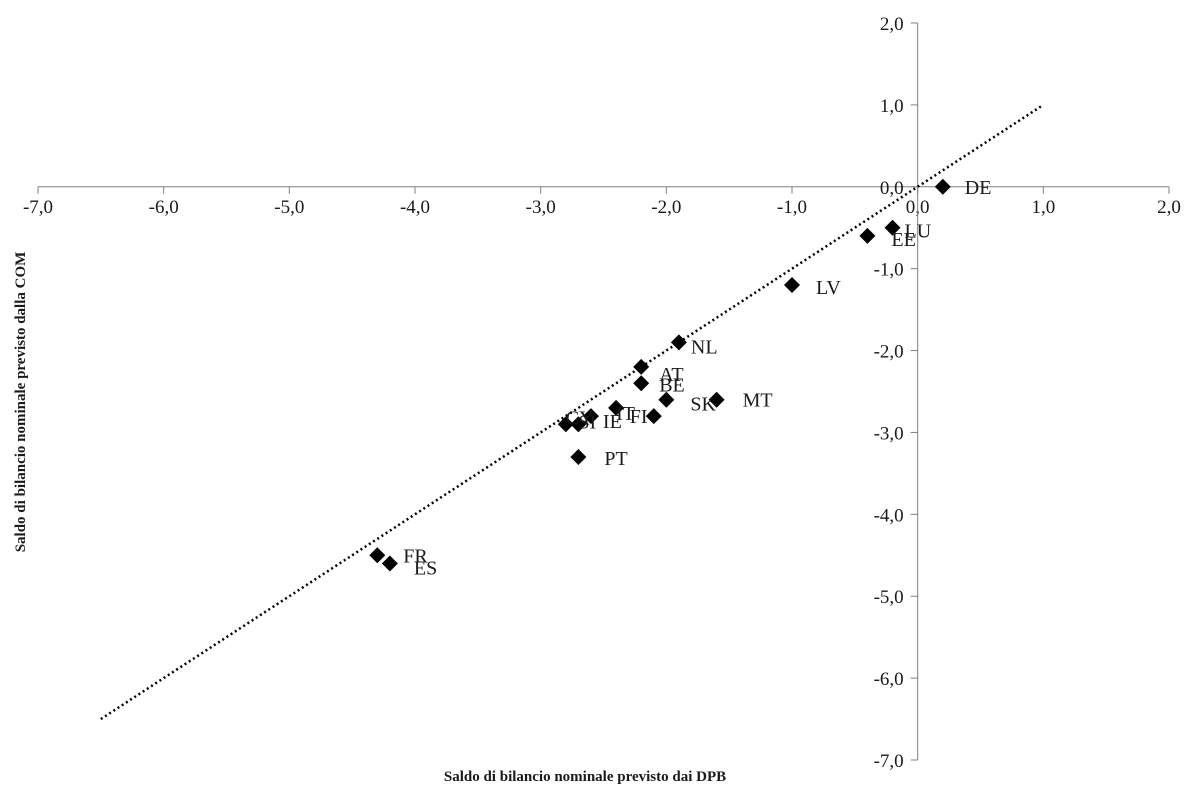  Describe the element at coordinates (889, 433) in the screenshot. I see `y-tick-label: -3,0` at that location.